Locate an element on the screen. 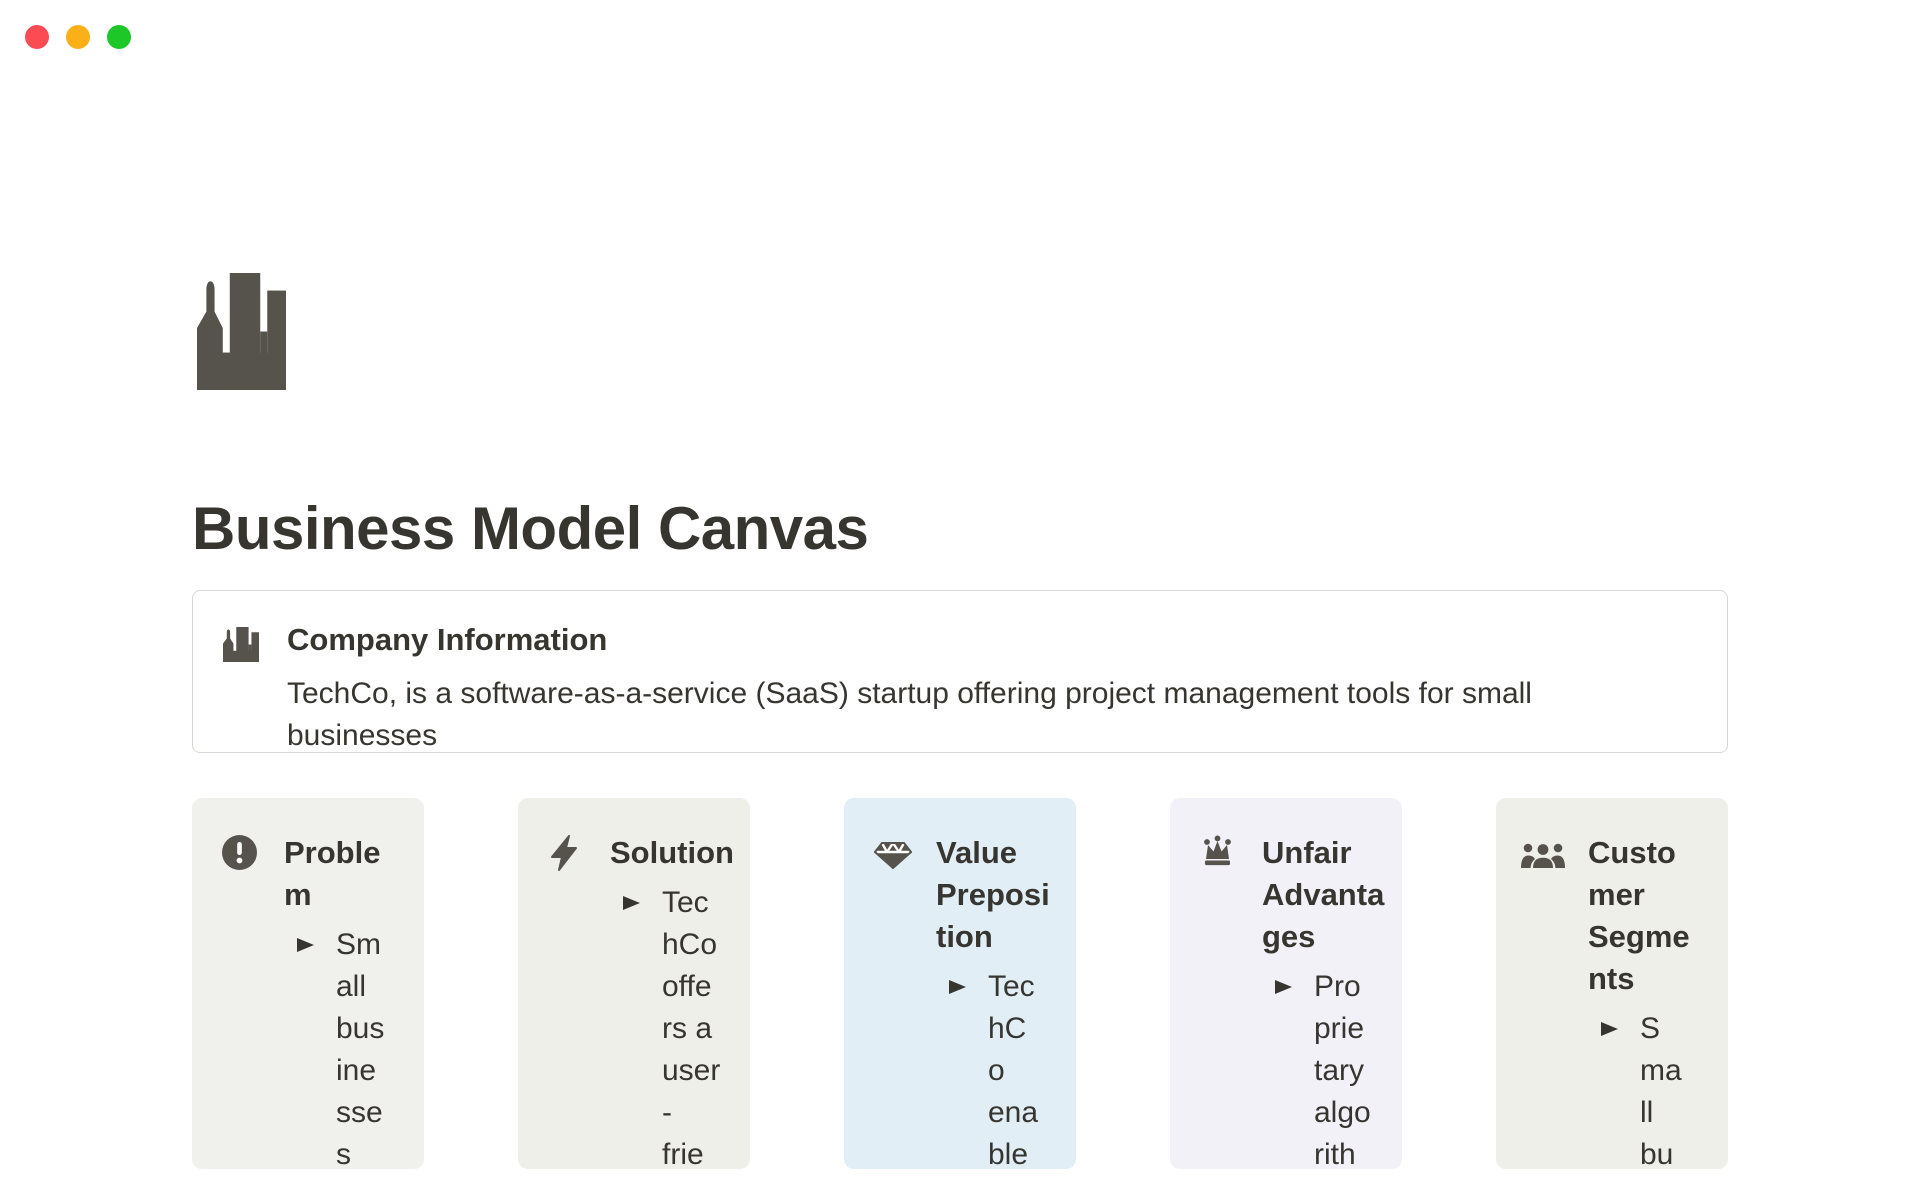 The width and height of the screenshot is (1920, 1200). toggle-item-text: Tec hC o ena ble is located at coordinates (1013, 1069).